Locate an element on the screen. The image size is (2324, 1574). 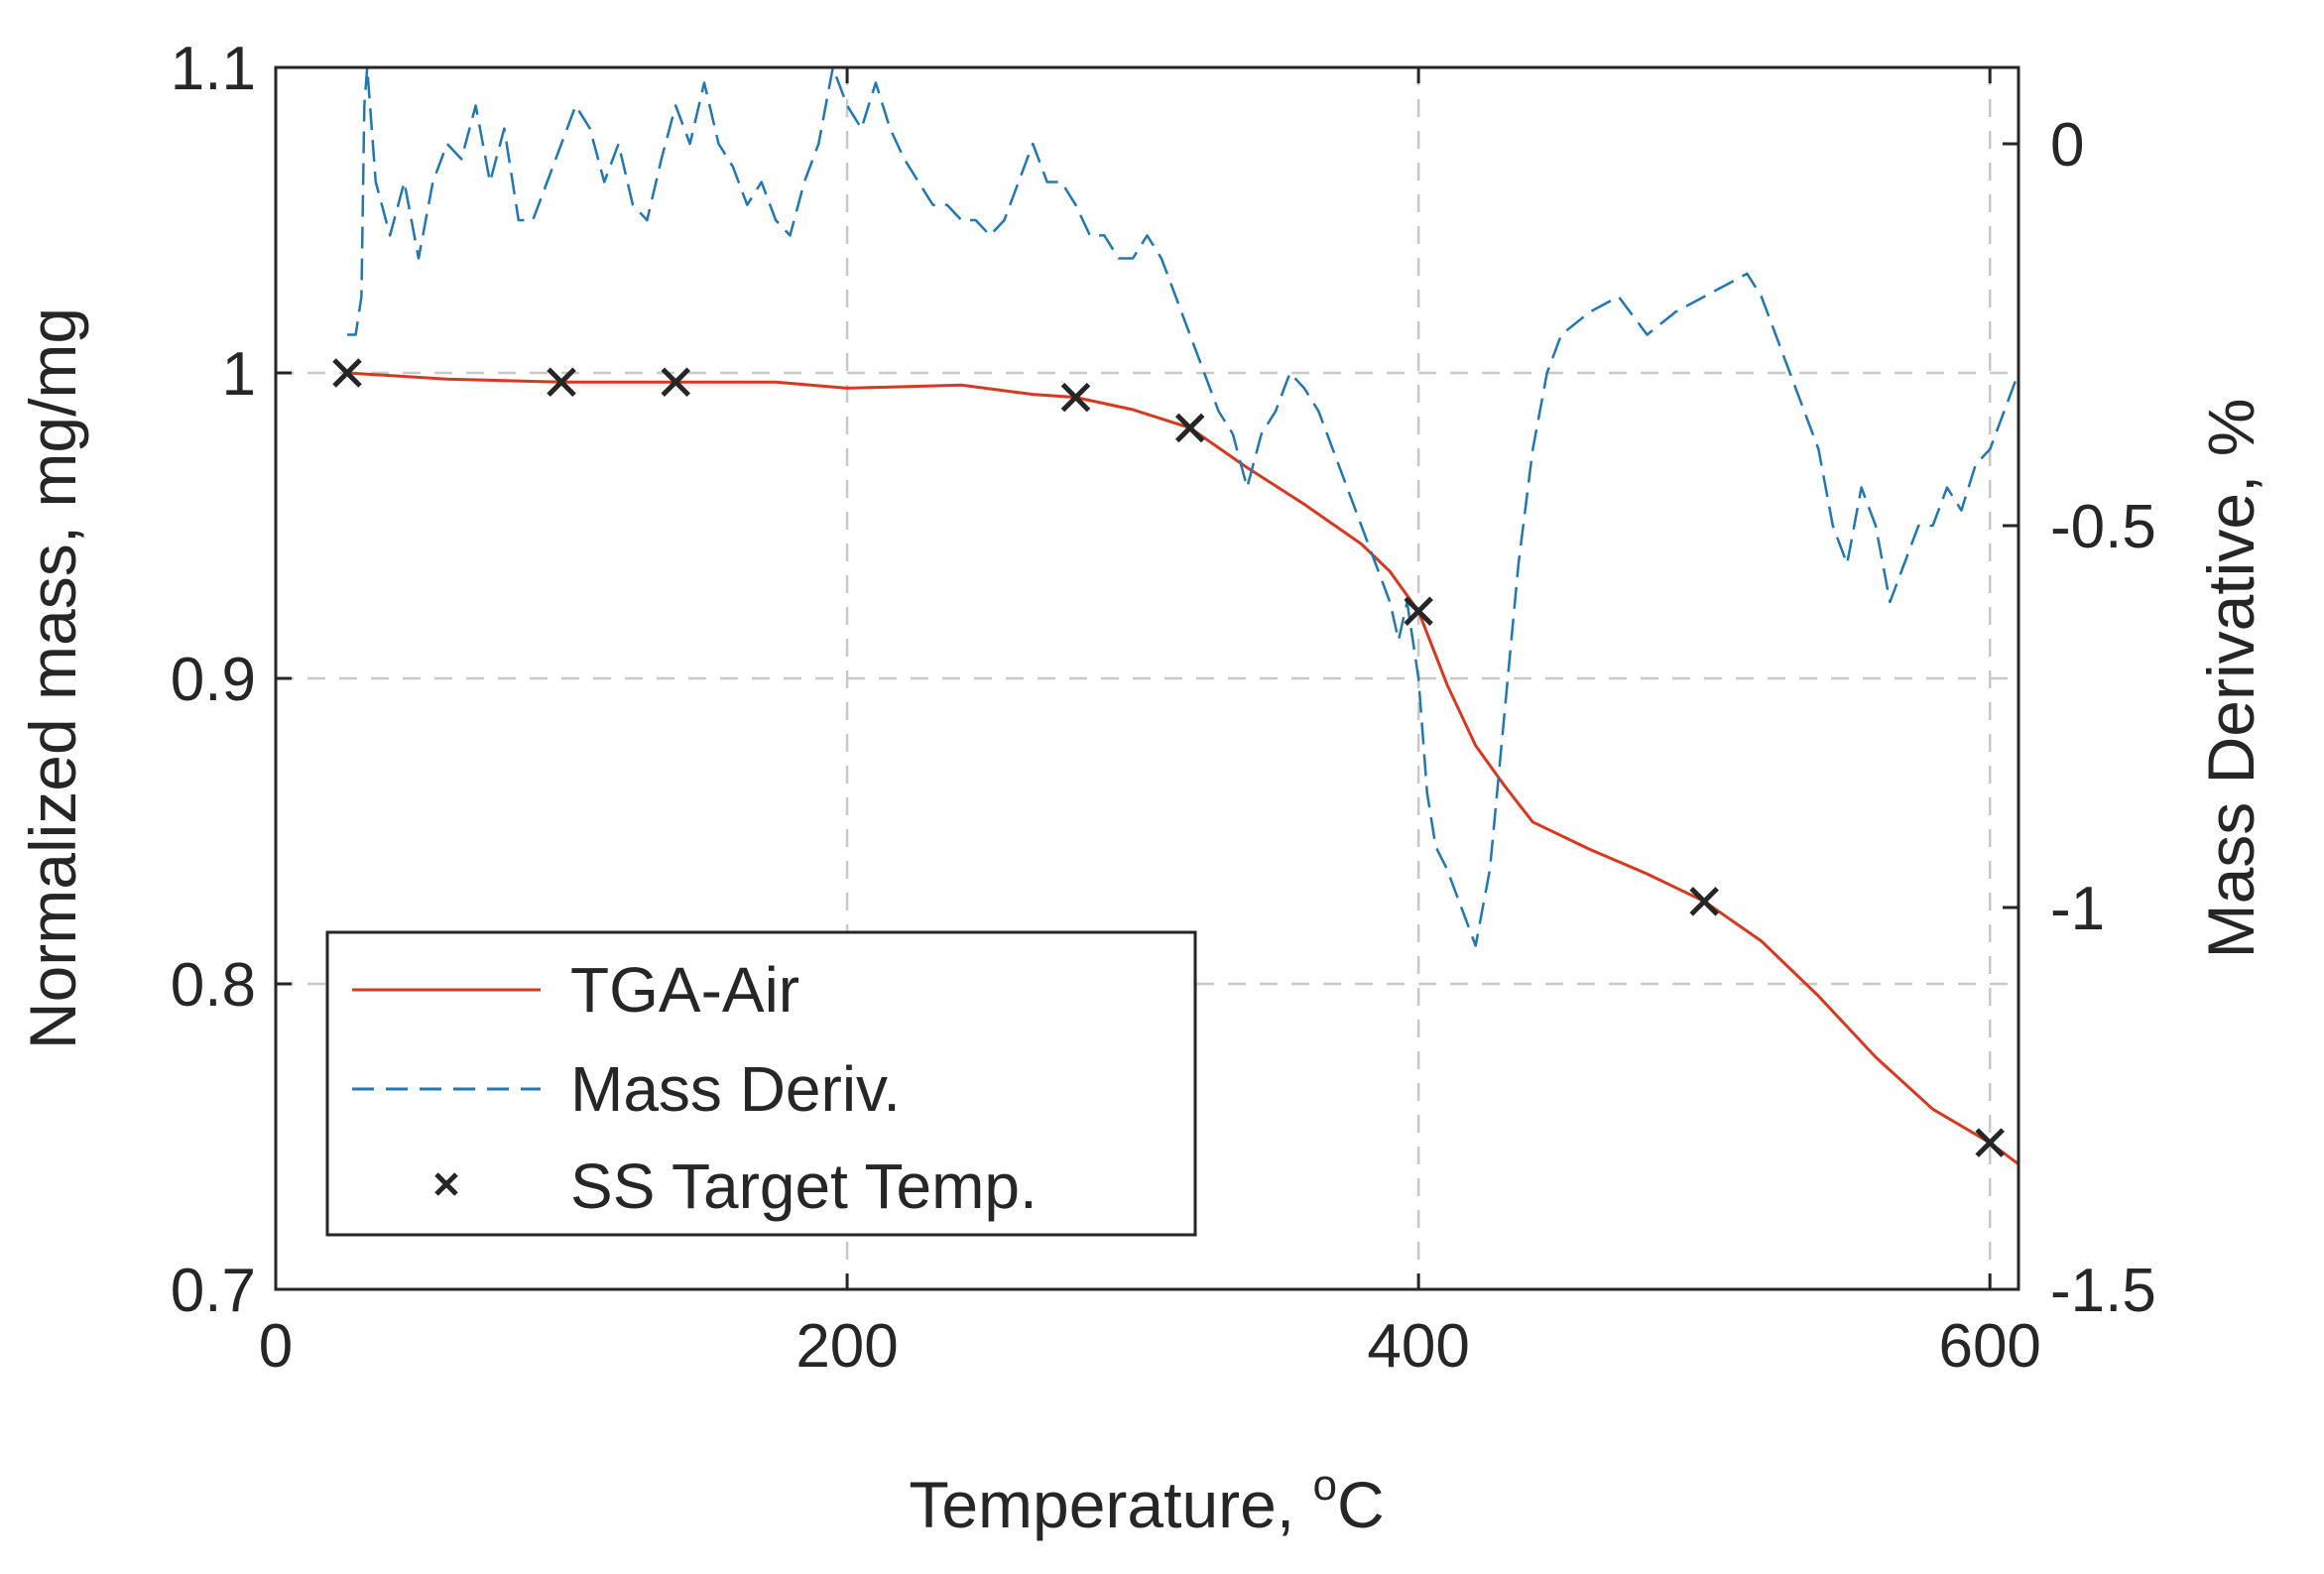
legend-swatch-ss-target is located at coordinates (446, 1184).